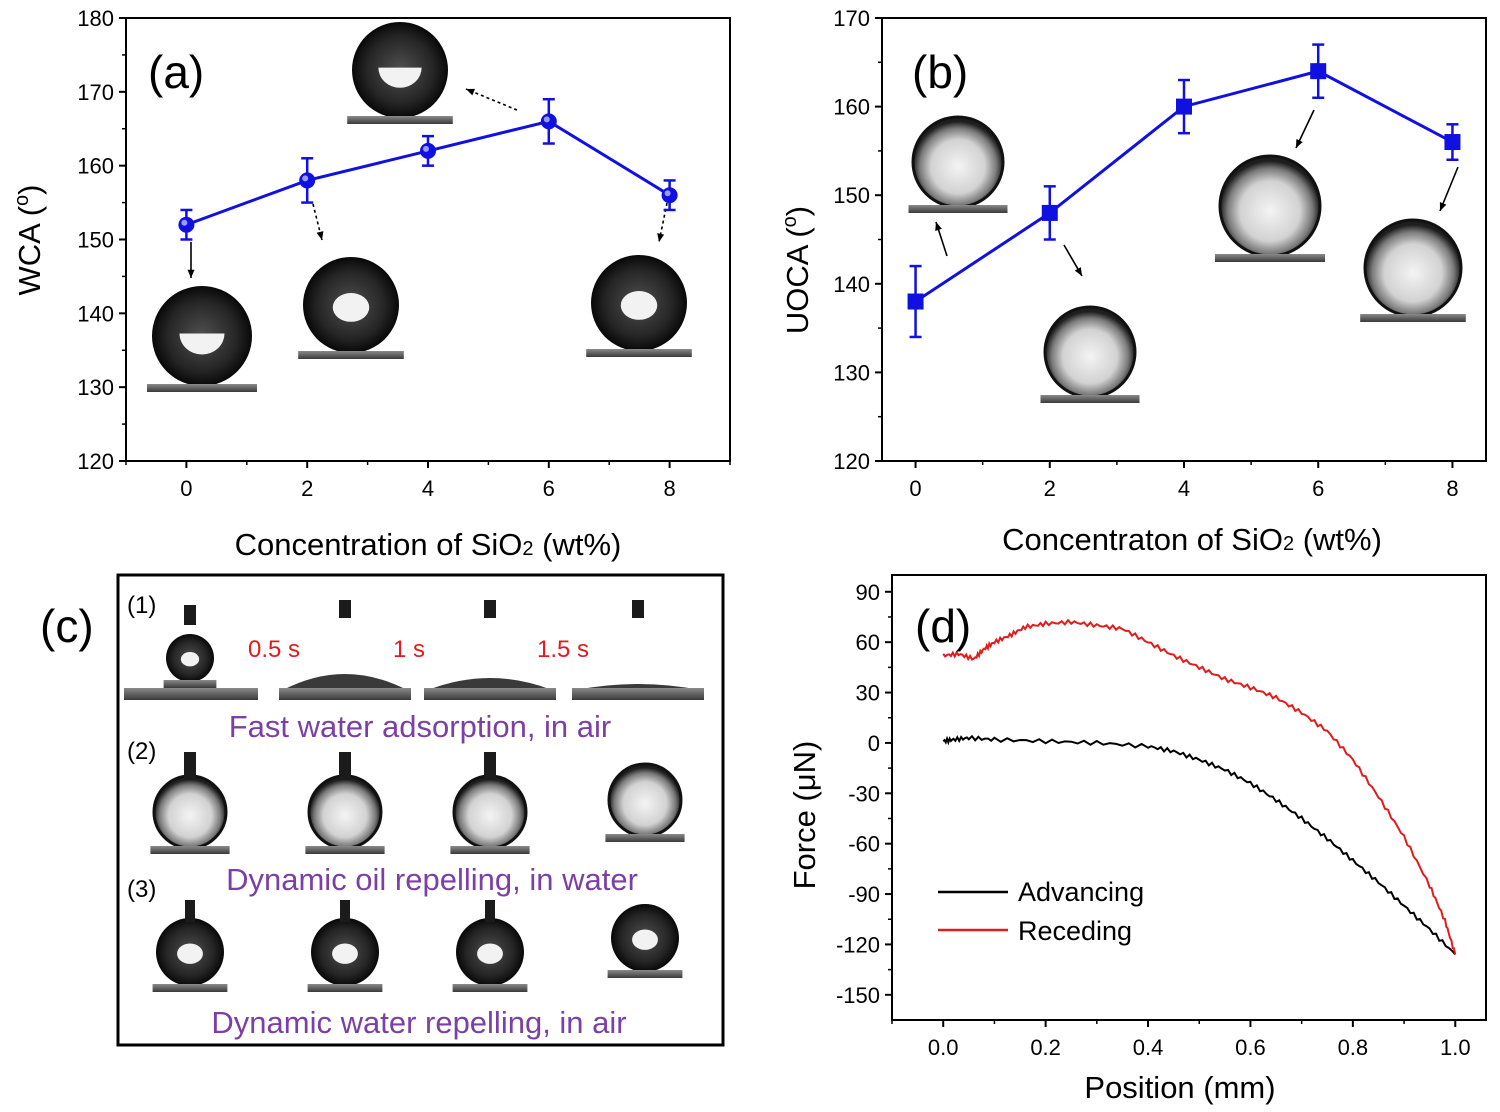 Image resolution: width=1500 pixels, height=1112 pixels. Describe the element at coordinates (274, 649) in the screenshot. I see `time-label-0-5s: 0.5 s` at that location.